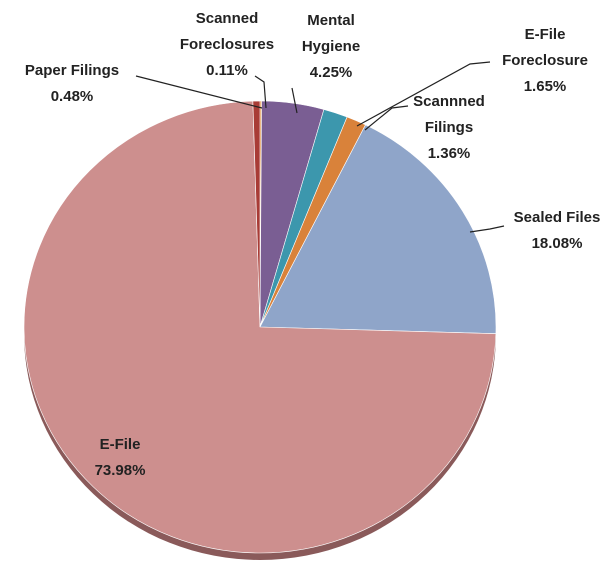  What do you see at coordinates (449, 114) in the screenshot?
I see `category-label: Scannned Filings` at bounding box center [449, 114].